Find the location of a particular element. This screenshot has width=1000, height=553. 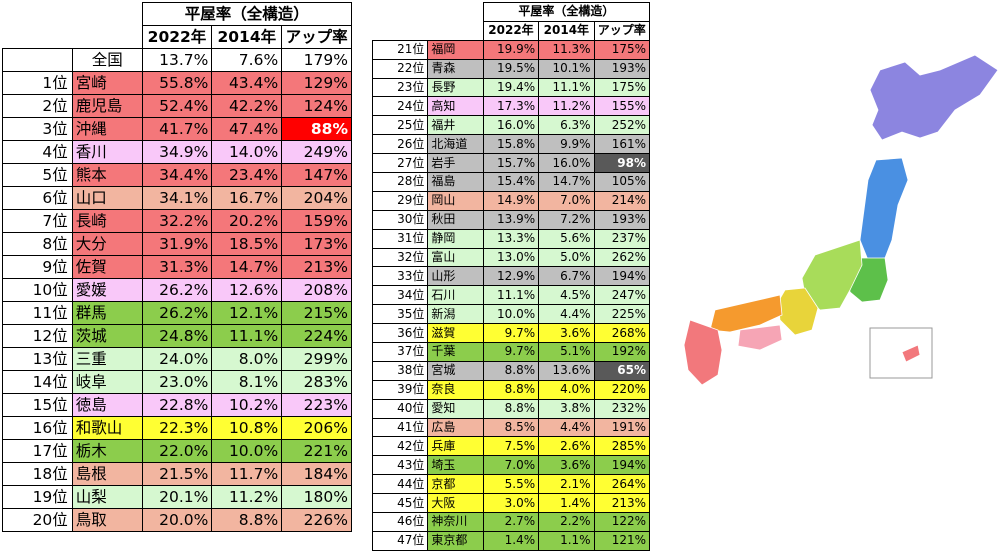

up-rate-cell: 237% is located at coordinates (622, 238).